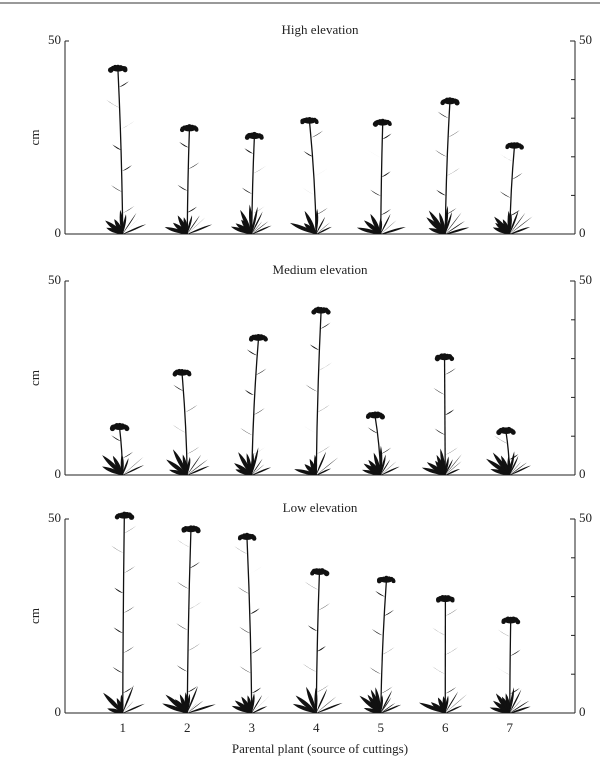  Describe the element at coordinates (58, 473) in the screenshot. I see `y-tick-label: 0` at that location.